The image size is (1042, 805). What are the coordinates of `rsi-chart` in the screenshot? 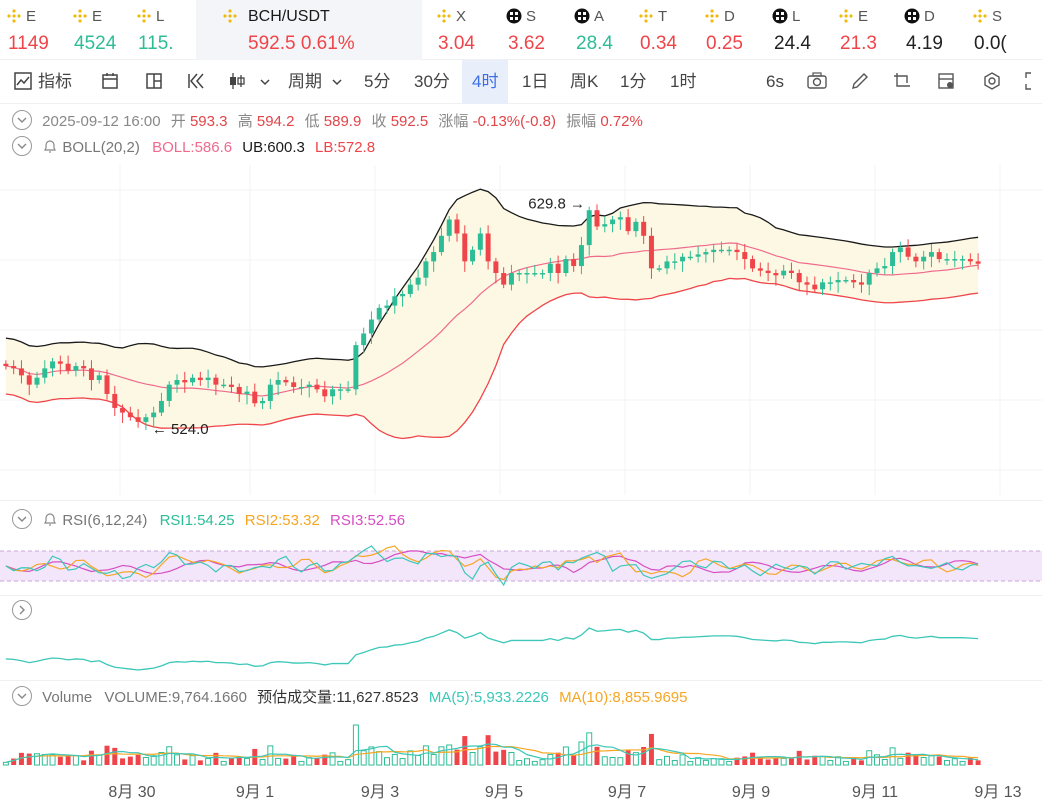 It's located at (521, 568).